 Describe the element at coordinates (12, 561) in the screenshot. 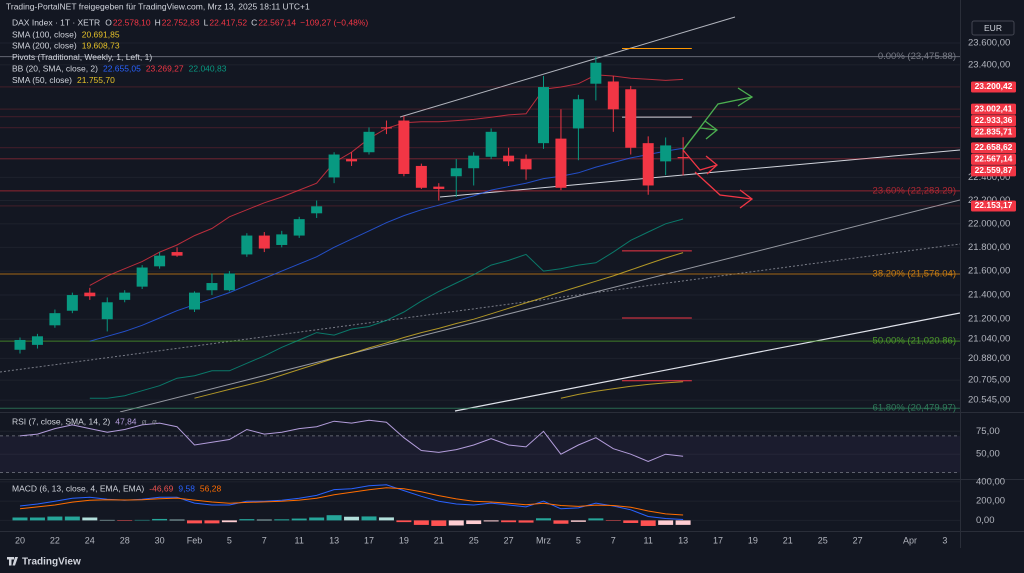

I see `logo` at that location.